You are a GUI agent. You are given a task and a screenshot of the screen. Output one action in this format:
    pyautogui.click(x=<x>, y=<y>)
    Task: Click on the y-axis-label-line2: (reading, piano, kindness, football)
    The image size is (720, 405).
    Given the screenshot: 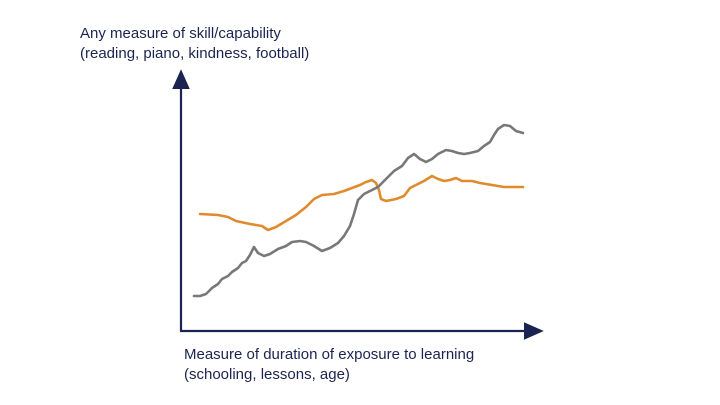 What is the action you would take?
    pyautogui.click(x=195, y=53)
    